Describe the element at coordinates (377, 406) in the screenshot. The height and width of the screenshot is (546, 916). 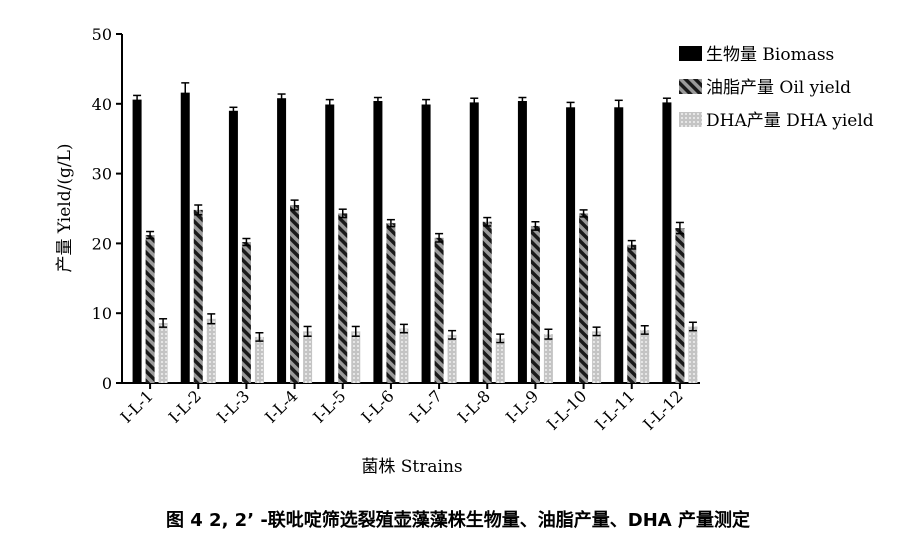
I see `x-tick-label: I-L-6` at that location.